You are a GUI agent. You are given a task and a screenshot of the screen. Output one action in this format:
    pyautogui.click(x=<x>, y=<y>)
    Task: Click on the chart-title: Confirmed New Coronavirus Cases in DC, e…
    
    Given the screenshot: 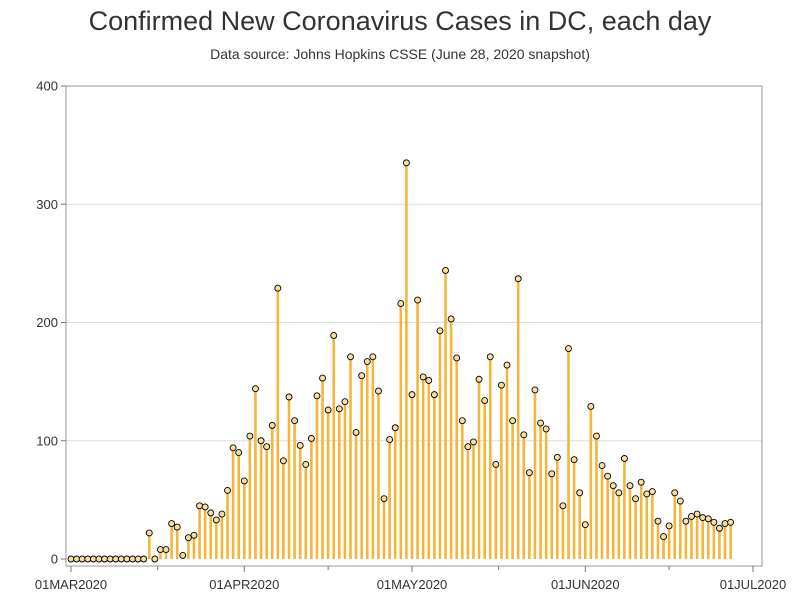 What is the action you would take?
    pyautogui.click(x=400, y=21)
    